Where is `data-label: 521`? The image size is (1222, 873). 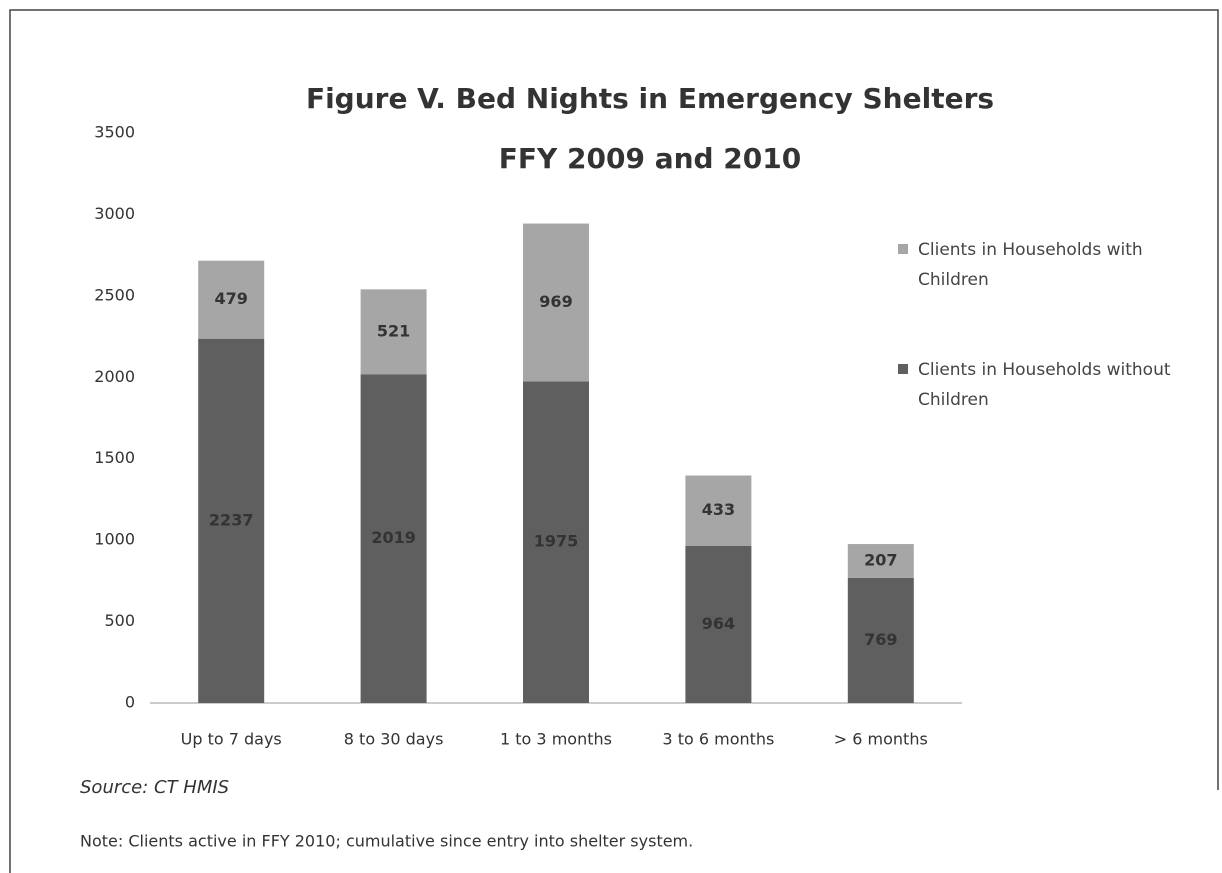
data-label: 521 is located at coordinates (393, 330).